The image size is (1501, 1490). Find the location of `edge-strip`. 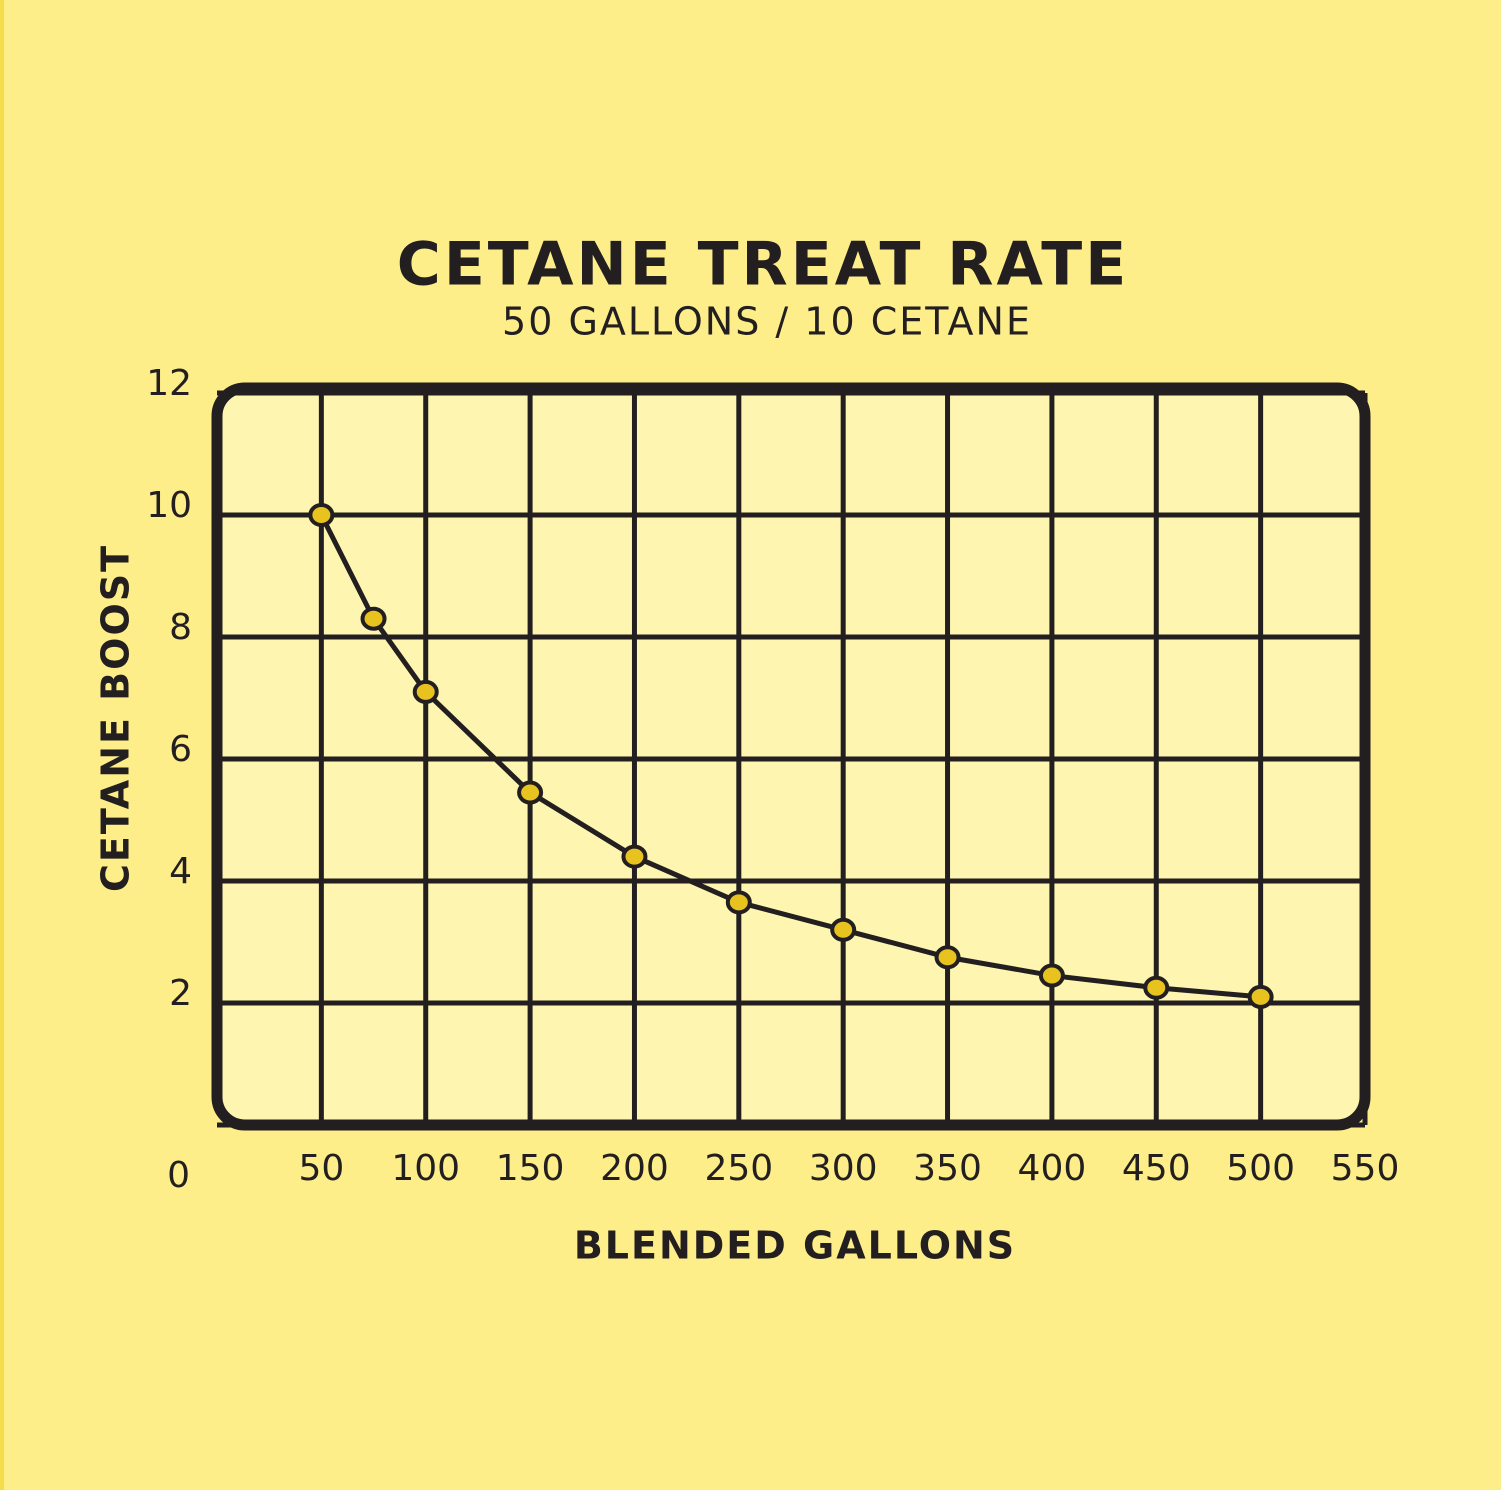

edge-strip is located at coordinates (2, 745).